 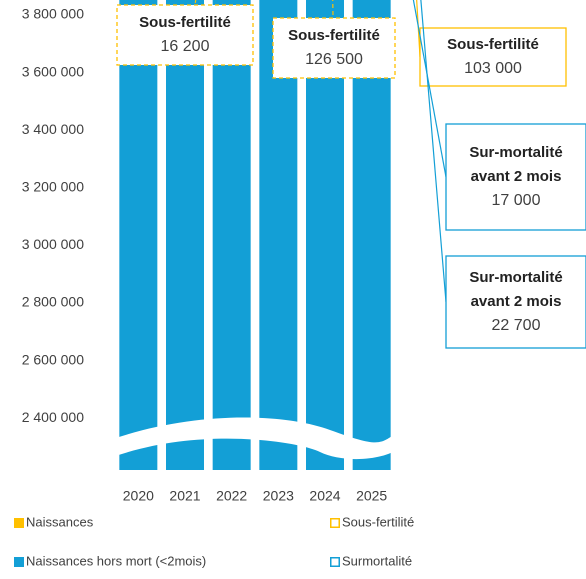 I want to click on legend-label: Naissances hors mort (<2mois), so click(x=116, y=560).